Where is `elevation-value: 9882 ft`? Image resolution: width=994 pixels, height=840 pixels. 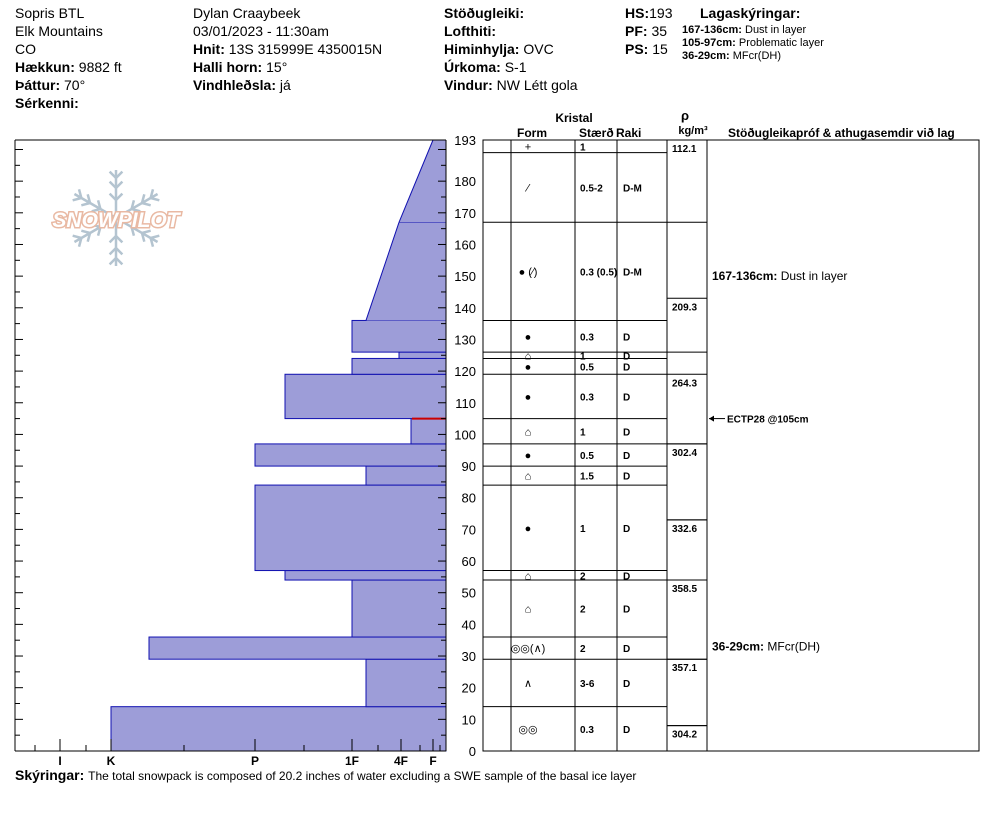 elevation-value: 9882 ft is located at coordinates (100, 67).